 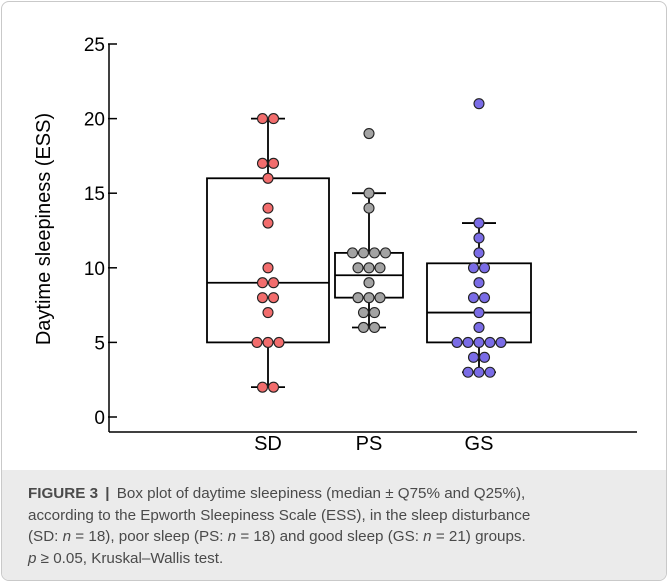 I want to click on y-tick-label: 20, so click(x=94, y=120).